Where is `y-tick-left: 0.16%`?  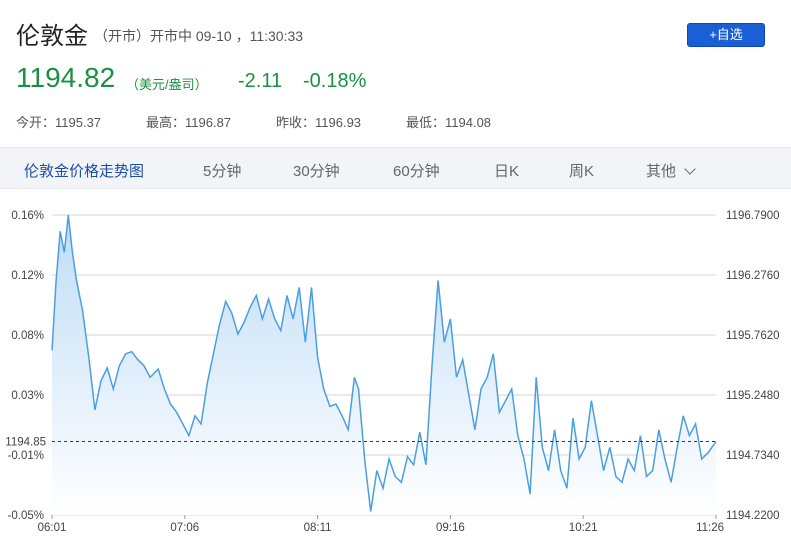 y-tick-left: 0.16% is located at coordinates (27, 216).